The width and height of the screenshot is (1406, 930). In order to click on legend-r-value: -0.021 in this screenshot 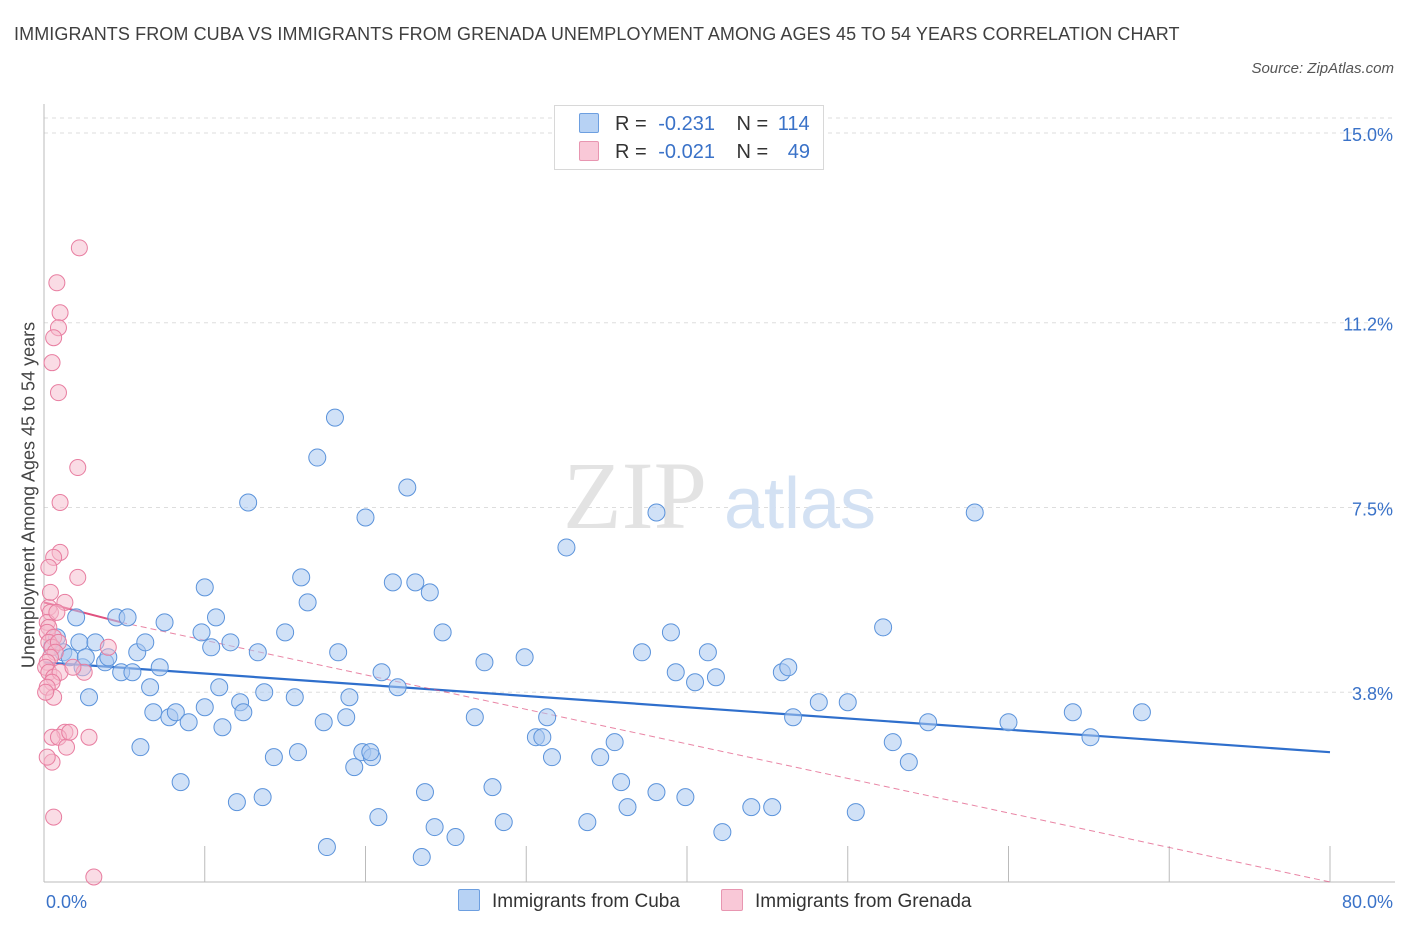, I will do `click(686, 152)`.